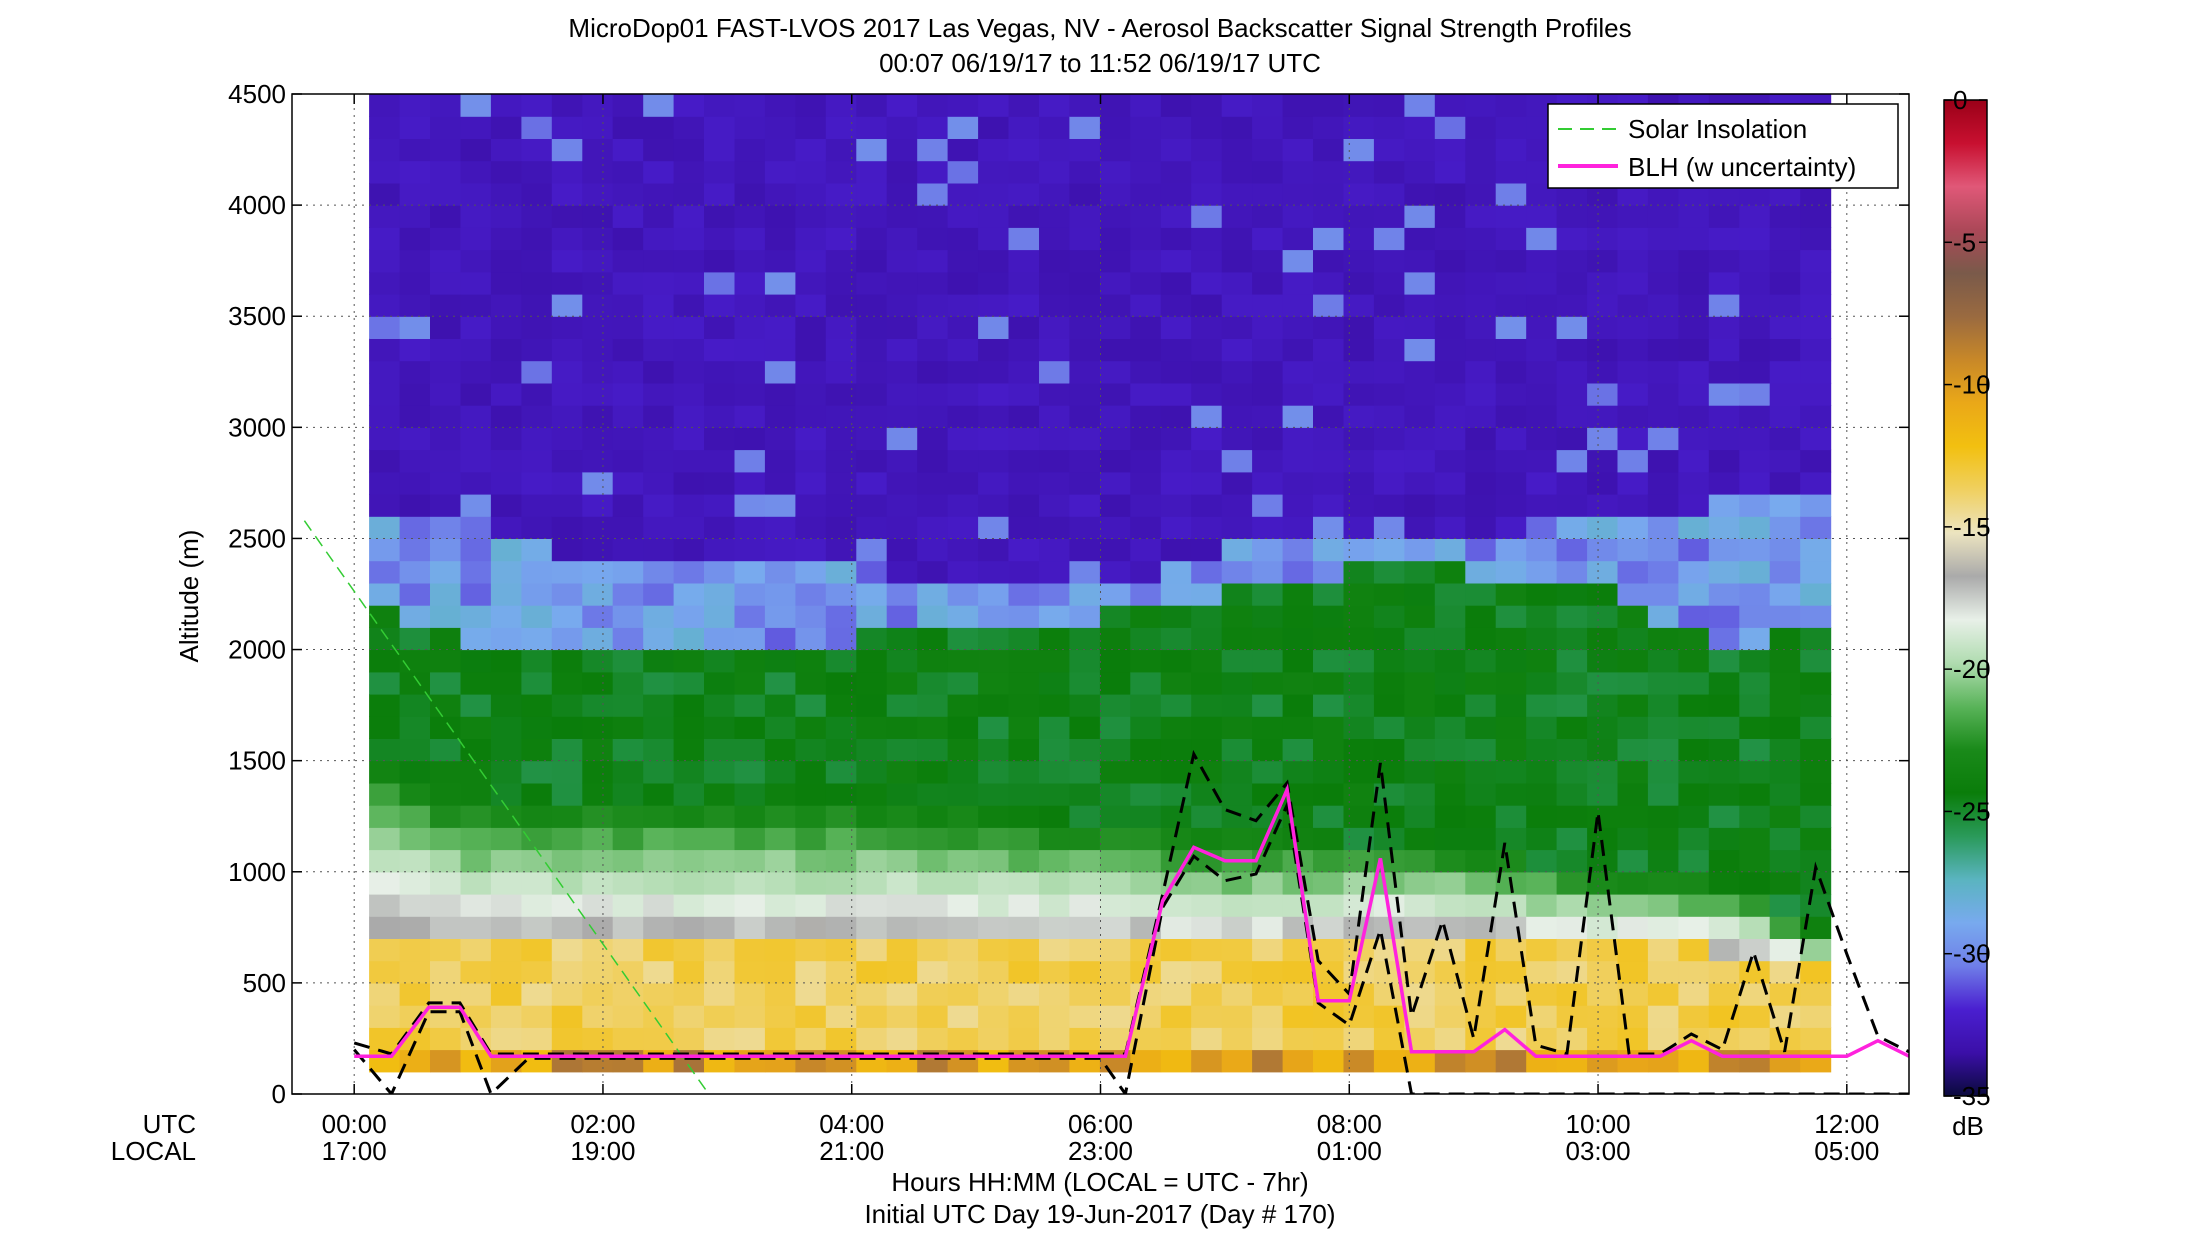 The width and height of the screenshot is (2201, 1246). What do you see at coordinates (1967, 598) in the screenshot?
I see `colorbar-ticks: 0-5-10-15-20-25-30-35` at bounding box center [1967, 598].